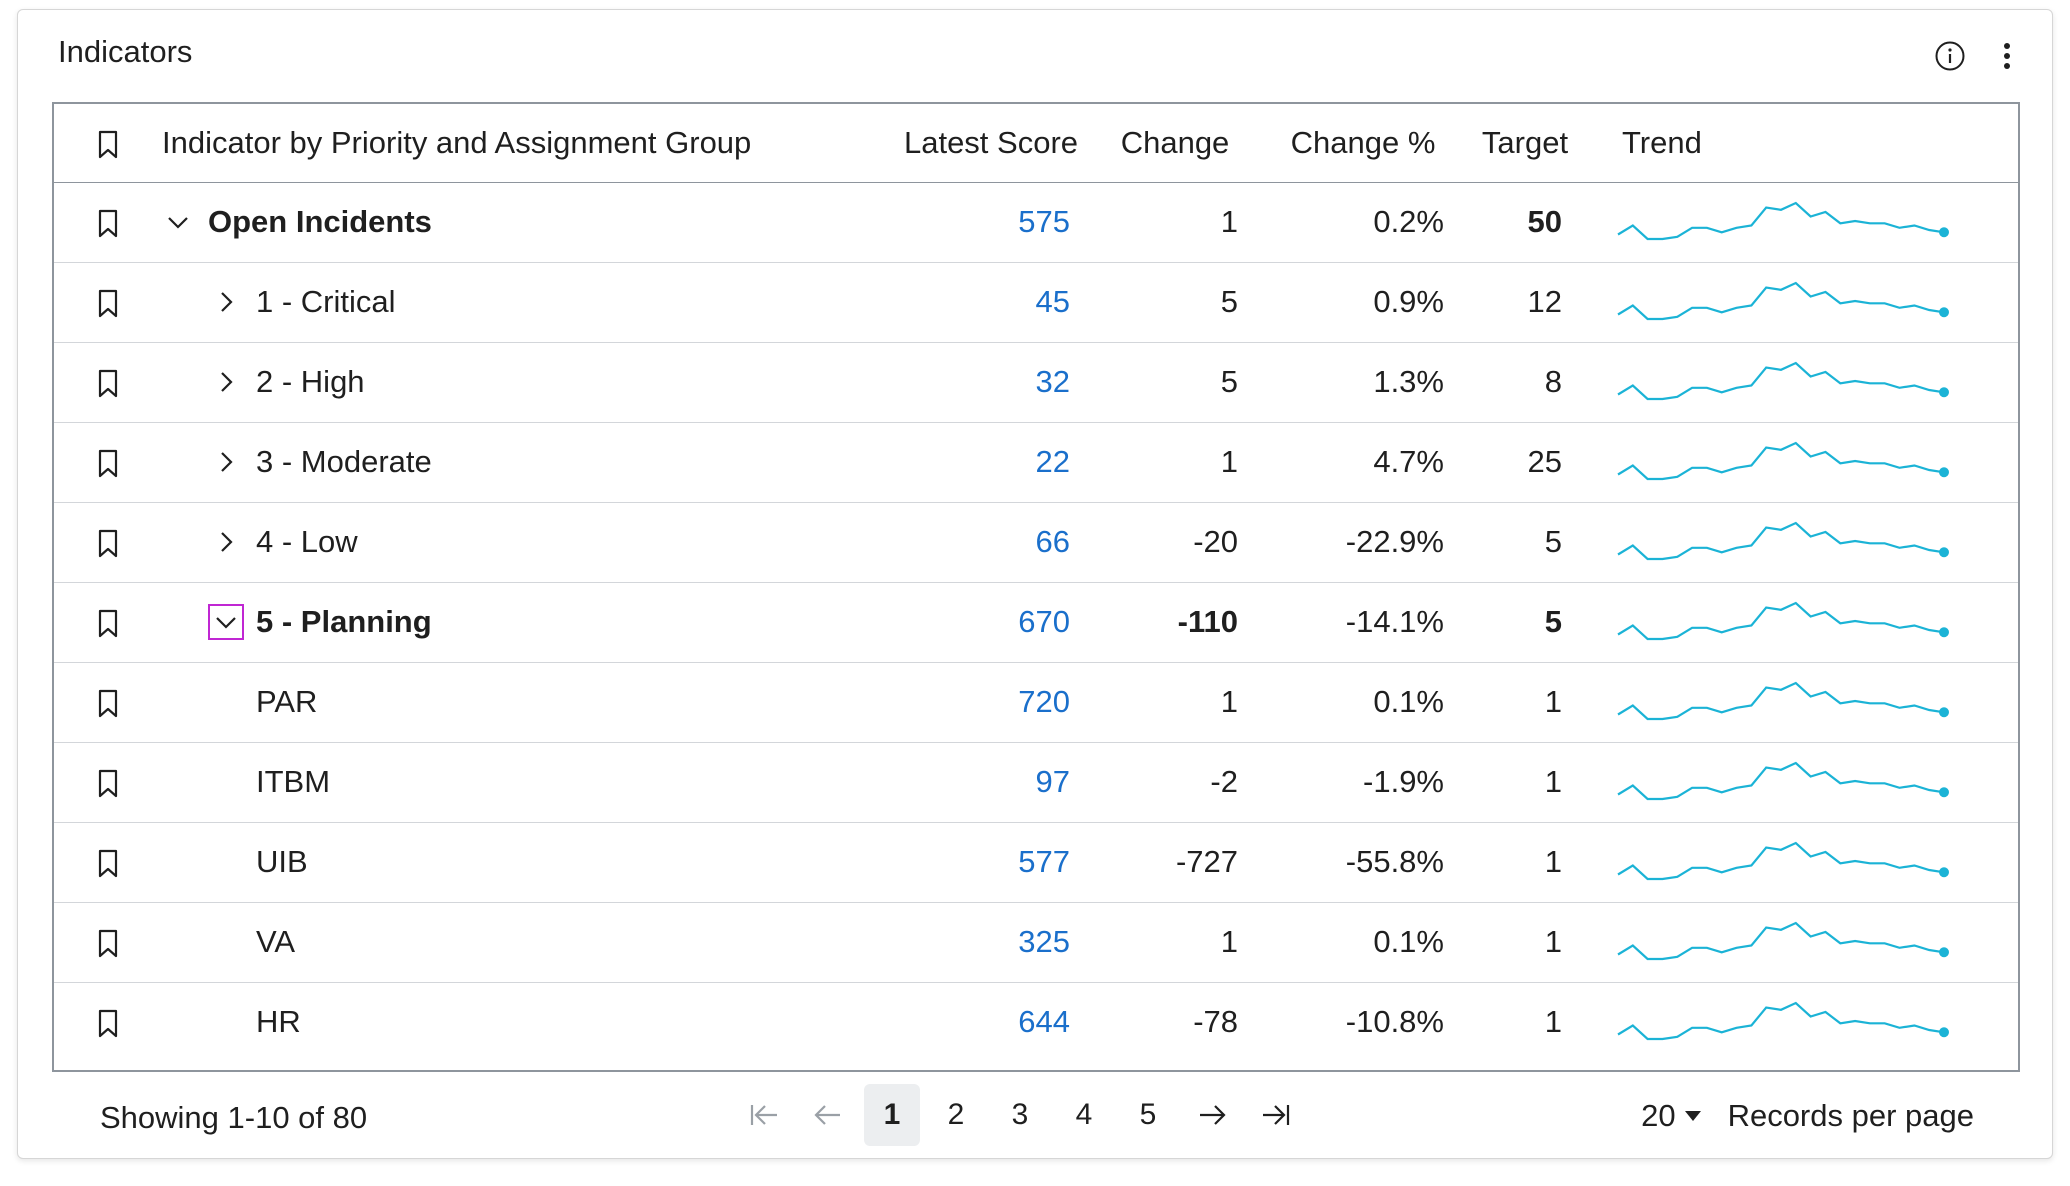  I want to click on indicator-name: 1 - Critical, so click(326, 301).